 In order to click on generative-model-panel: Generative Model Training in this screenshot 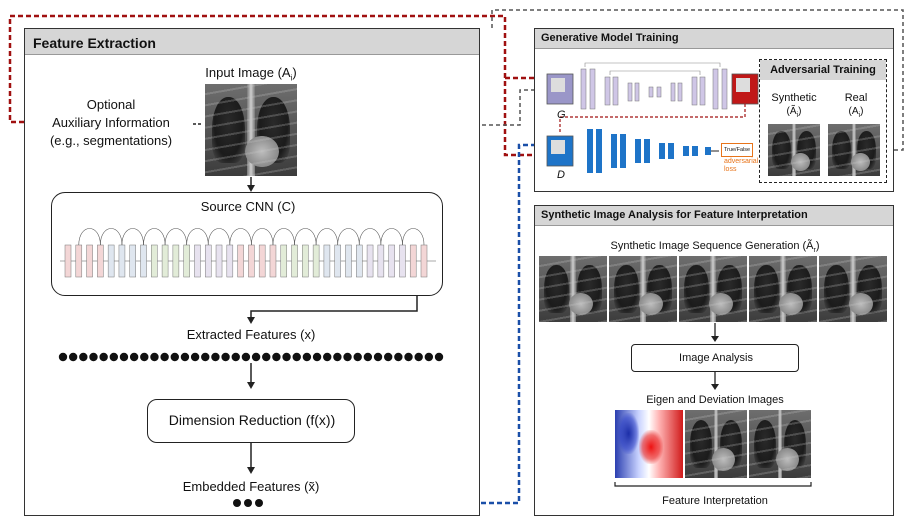, I will do `click(714, 110)`.